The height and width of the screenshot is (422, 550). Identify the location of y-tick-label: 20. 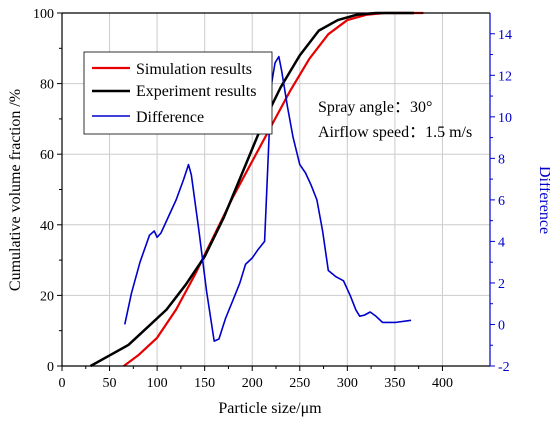
(47, 296).